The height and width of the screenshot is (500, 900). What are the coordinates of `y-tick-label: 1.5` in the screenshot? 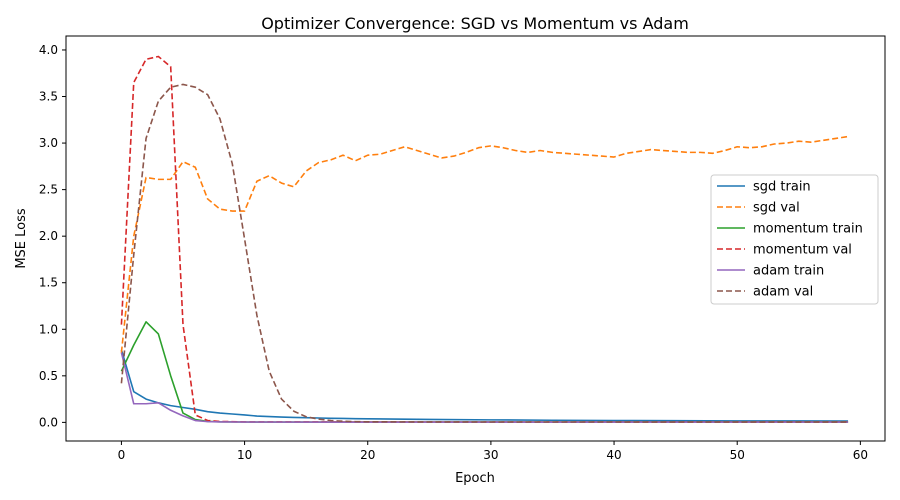 It's located at (48, 283).